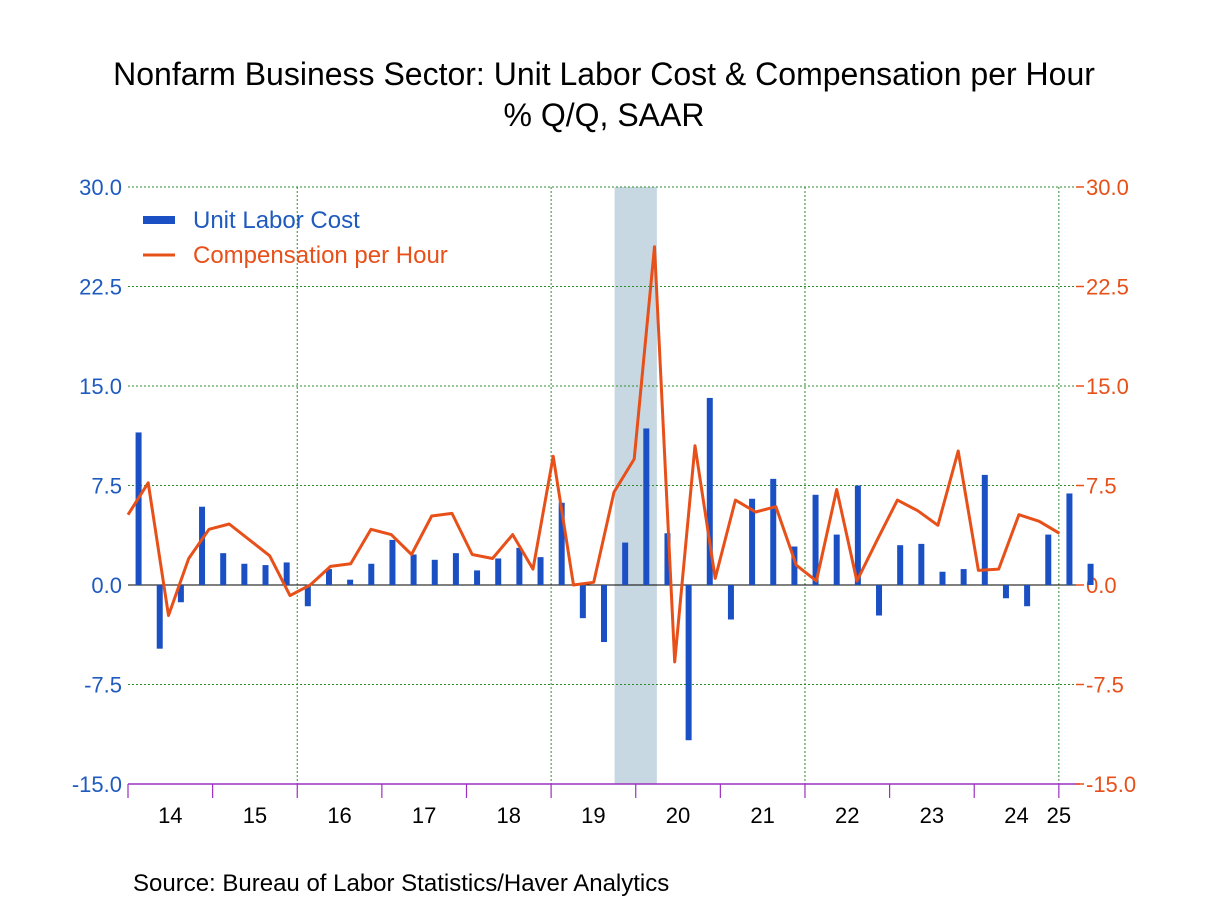 This screenshot has height=906, width=1208. Describe the element at coordinates (1111, 784) in the screenshot. I see `y-tick-label-right: -15.0` at that location.